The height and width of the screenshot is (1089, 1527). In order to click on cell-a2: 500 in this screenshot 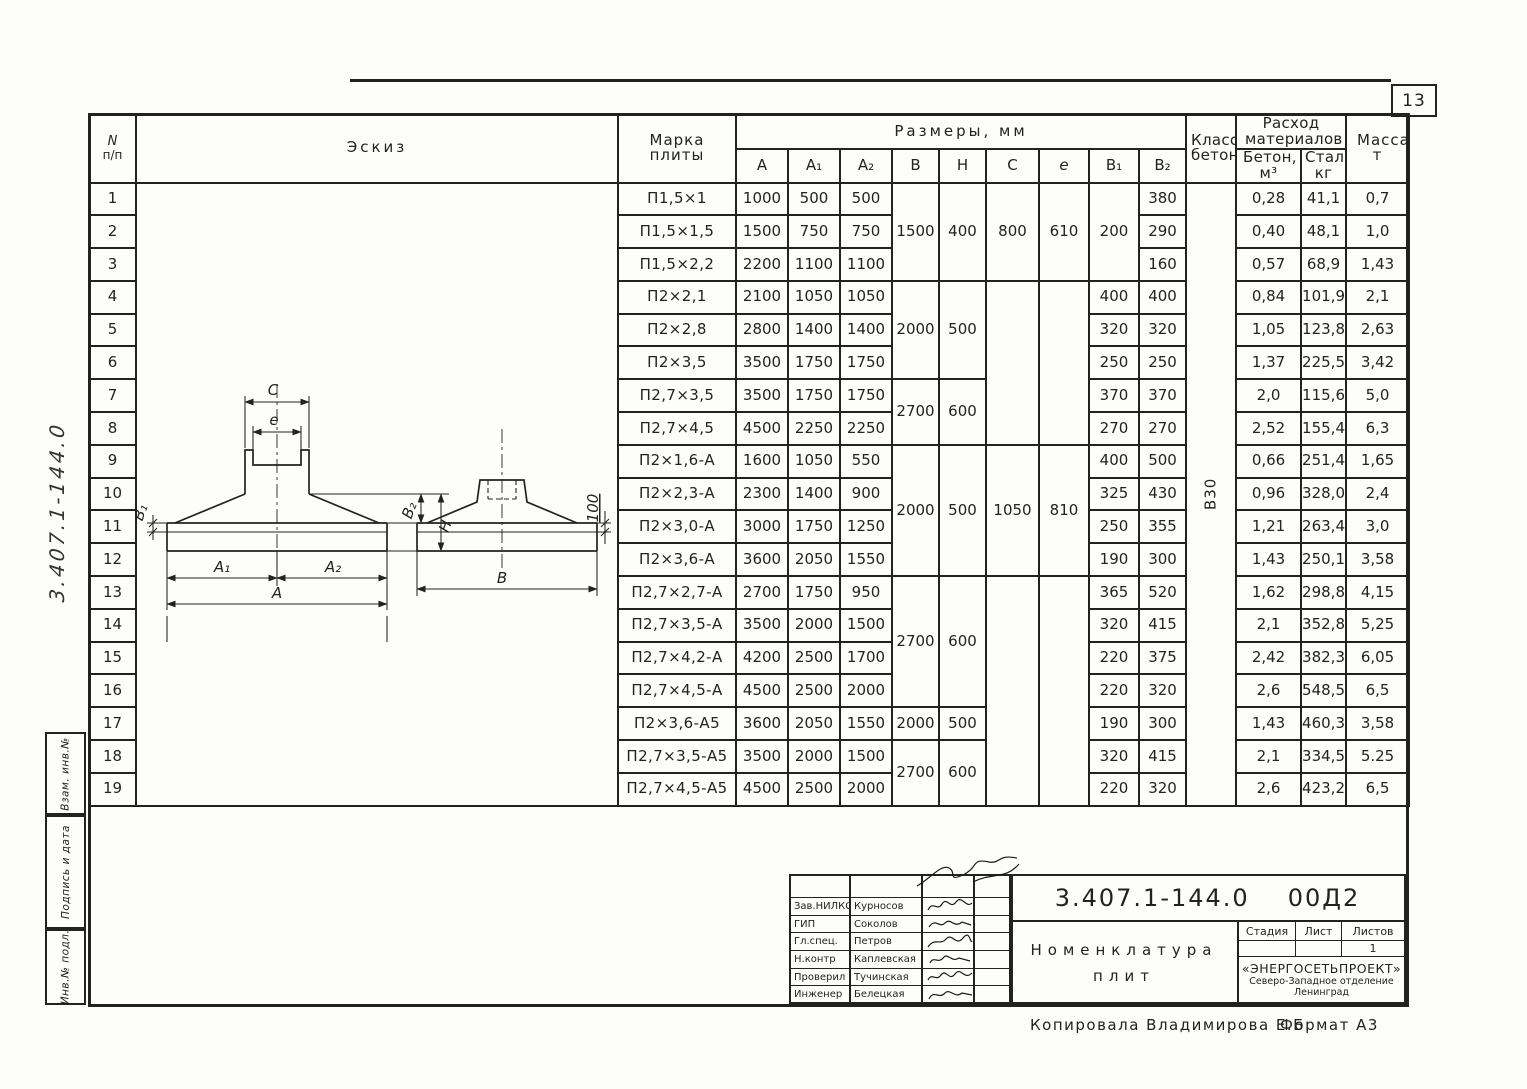, I will do `click(866, 199)`.